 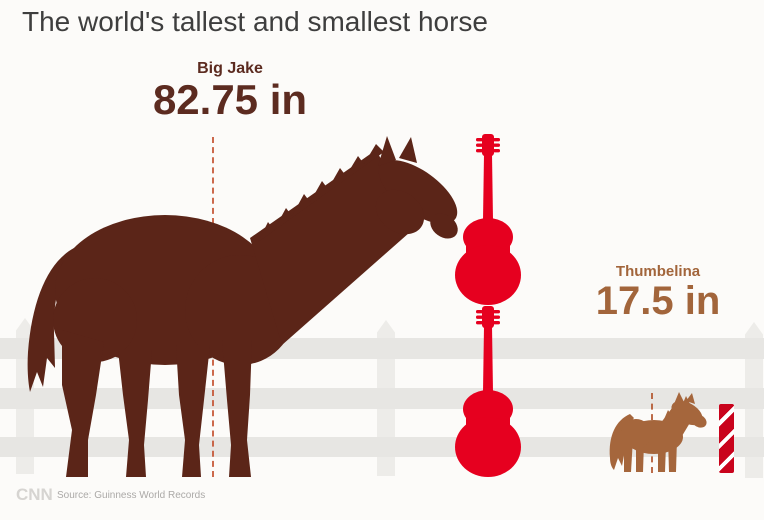 I want to click on thumbelina-name-label: Thumbelina, so click(x=658, y=271).